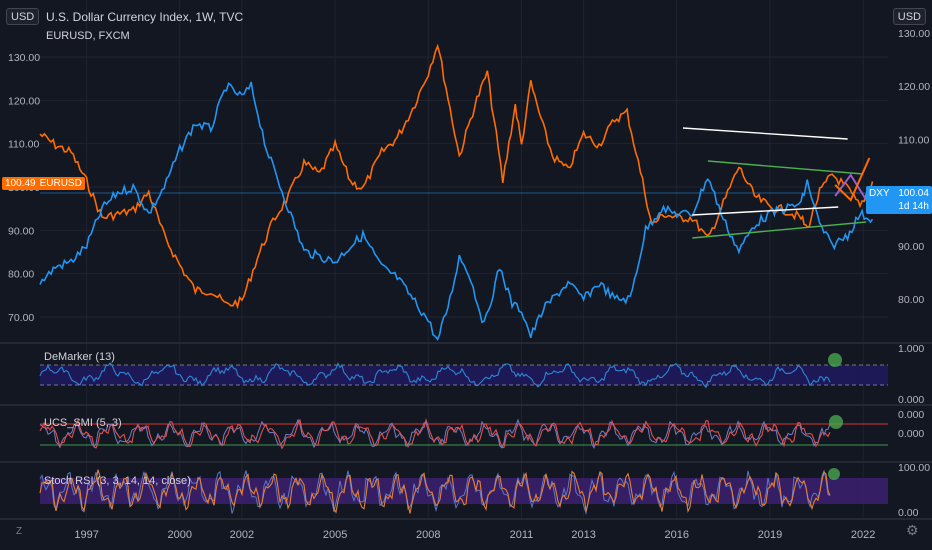 The width and height of the screenshot is (932, 550). I want to click on x-tick-label: 2019, so click(770, 535).